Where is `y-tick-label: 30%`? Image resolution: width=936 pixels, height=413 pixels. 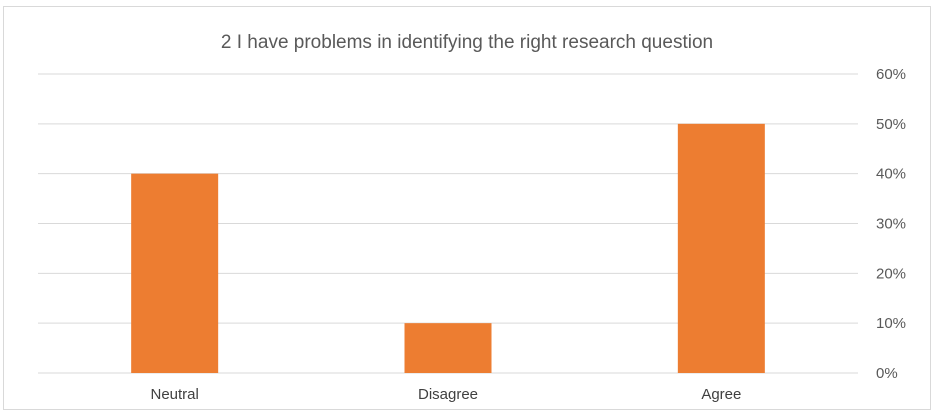 y-tick-label: 30% is located at coordinates (891, 224).